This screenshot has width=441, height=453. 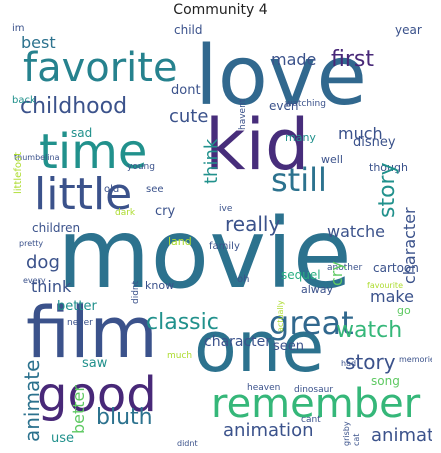 I want to click on word-time: time, so click(x=93, y=152).